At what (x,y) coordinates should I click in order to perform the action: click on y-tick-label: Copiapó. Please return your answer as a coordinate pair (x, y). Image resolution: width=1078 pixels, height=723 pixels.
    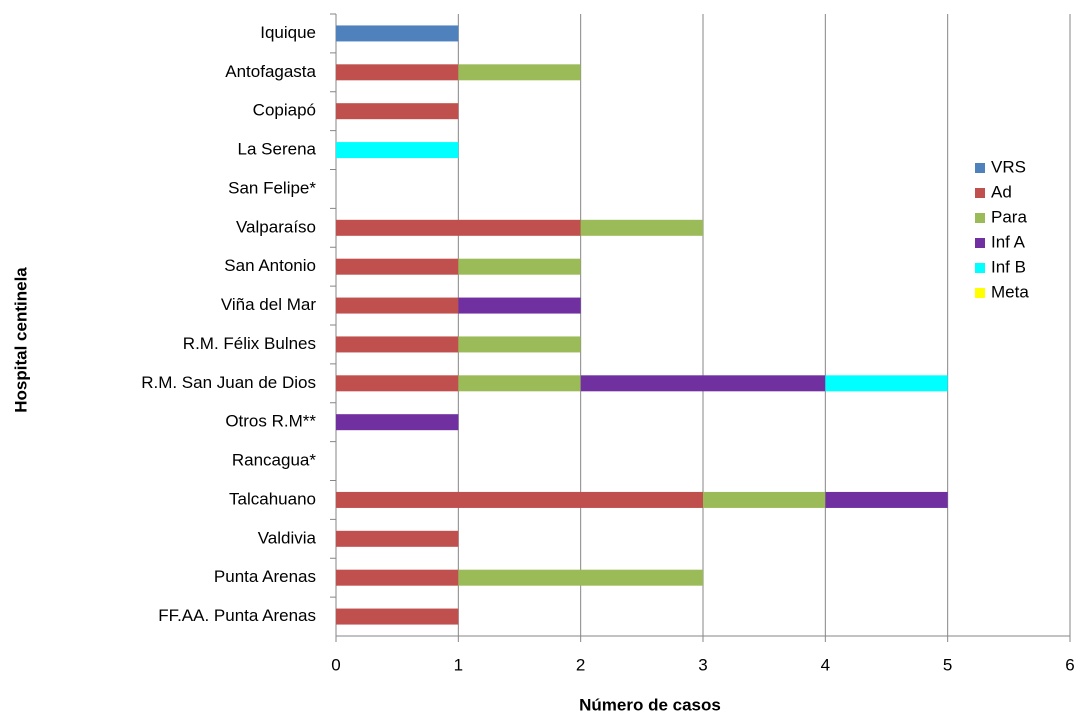
    Looking at the image, I should click on (284, 110).